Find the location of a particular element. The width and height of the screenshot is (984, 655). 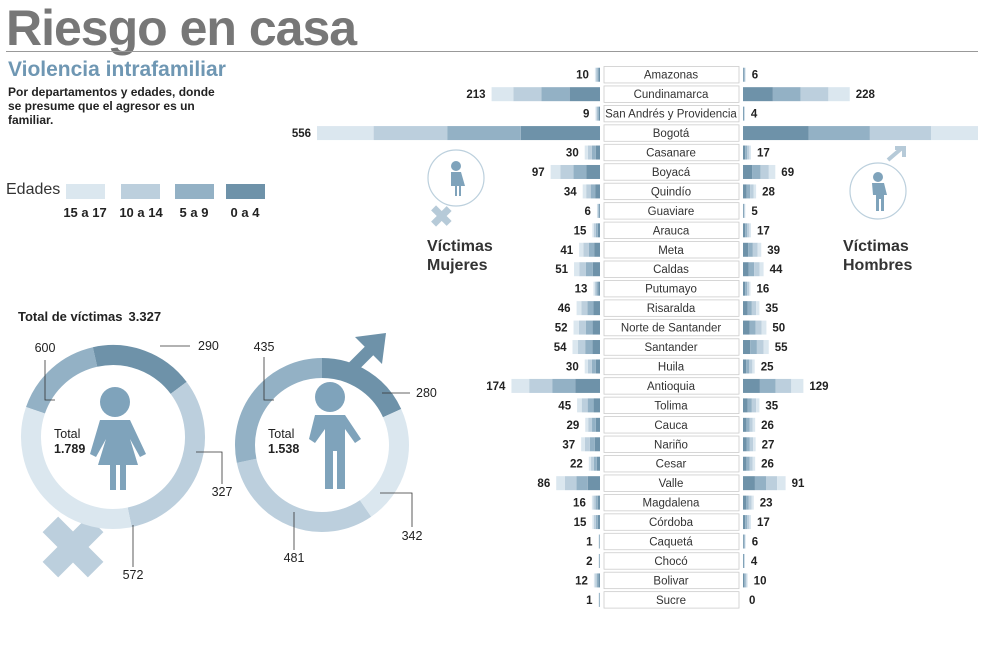

male-symbol-small-icon is located at coordinates (878, 183).